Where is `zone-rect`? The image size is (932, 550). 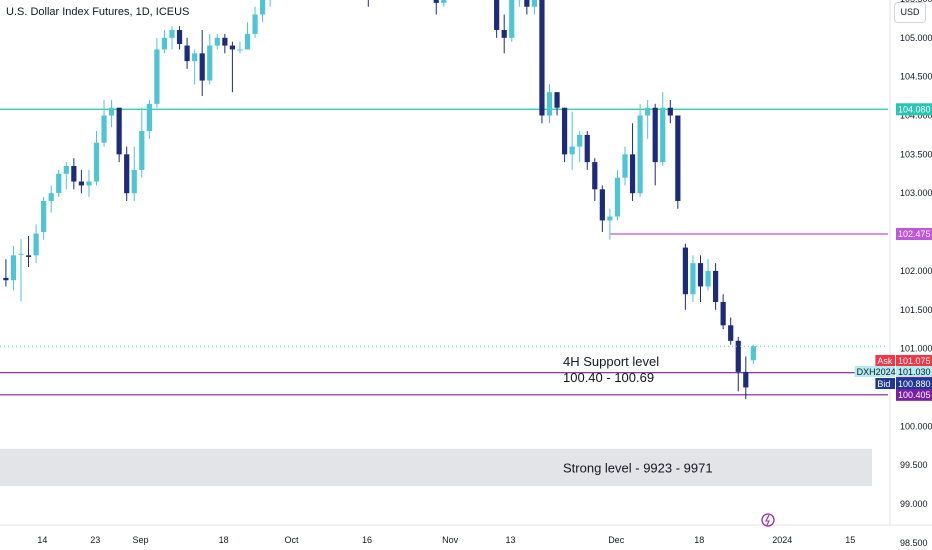
zone-rect is located at coordinates (436, 467).